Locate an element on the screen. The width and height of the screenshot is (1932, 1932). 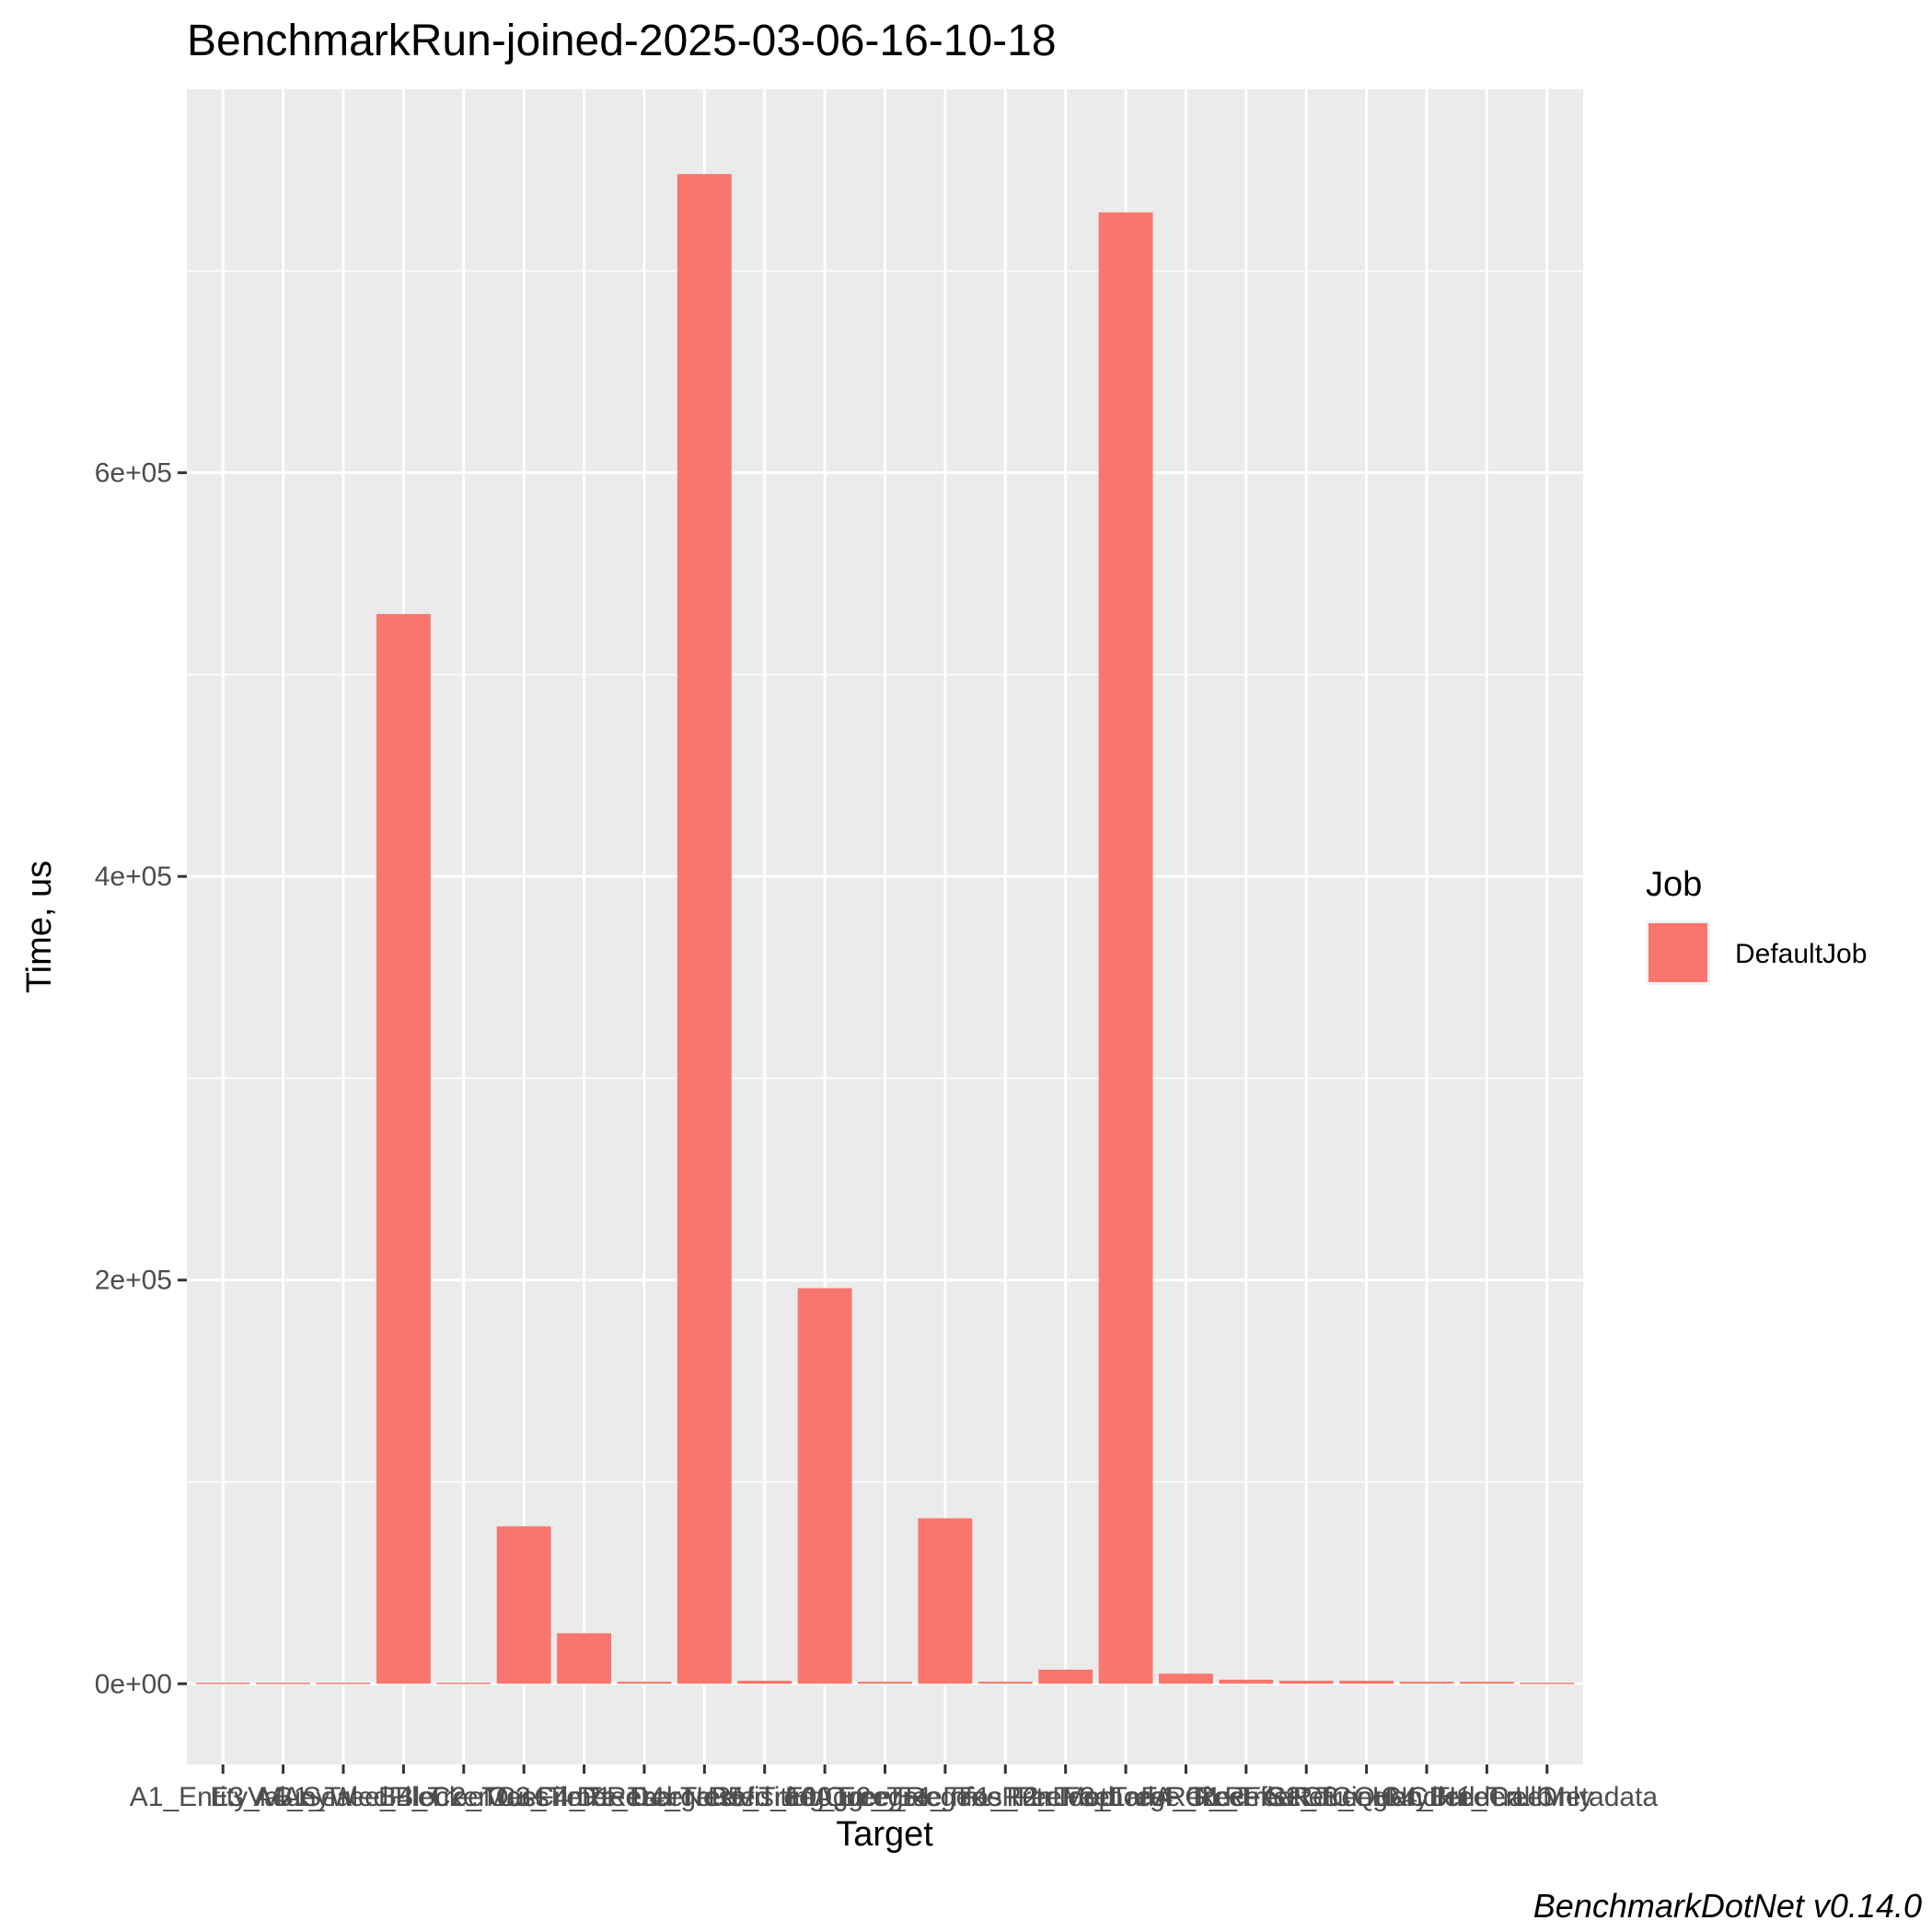
y-tick-label: 4e+05 is located at coordinates (134, 877).